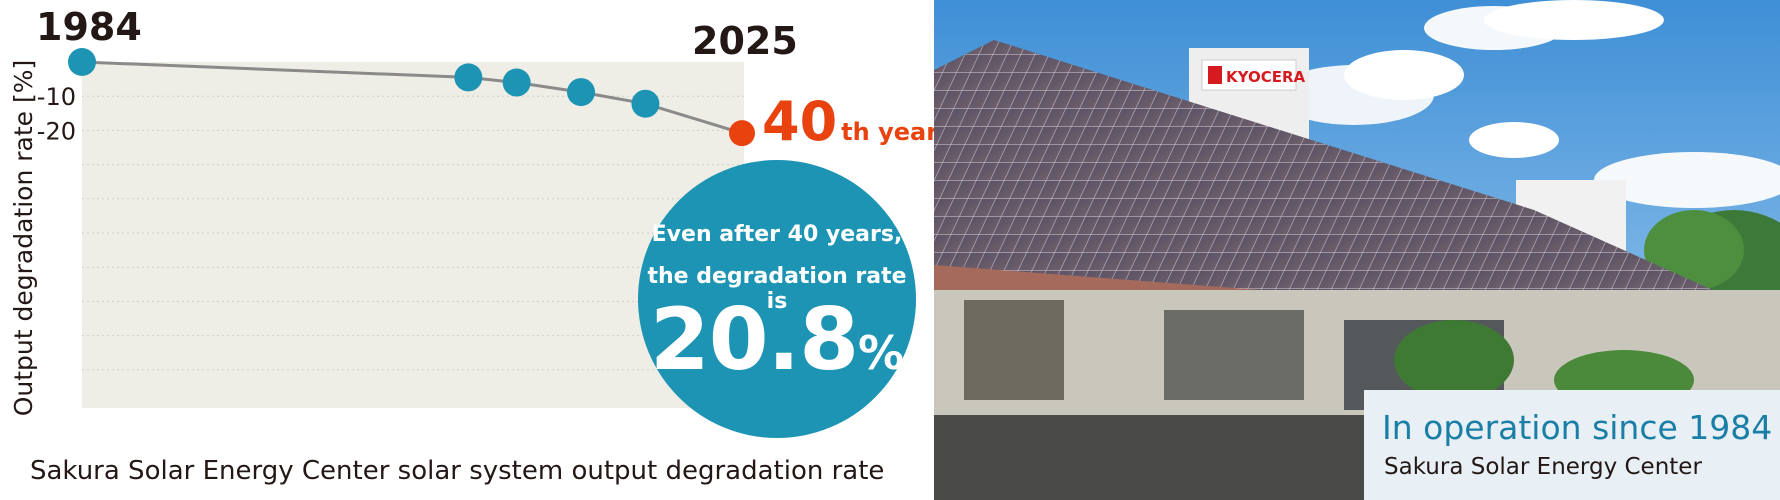 Image resolution: width=1780 pixels, height=500 pixels. I want to click on callout-line-1: Even after 40 years,, so click(777, 234).